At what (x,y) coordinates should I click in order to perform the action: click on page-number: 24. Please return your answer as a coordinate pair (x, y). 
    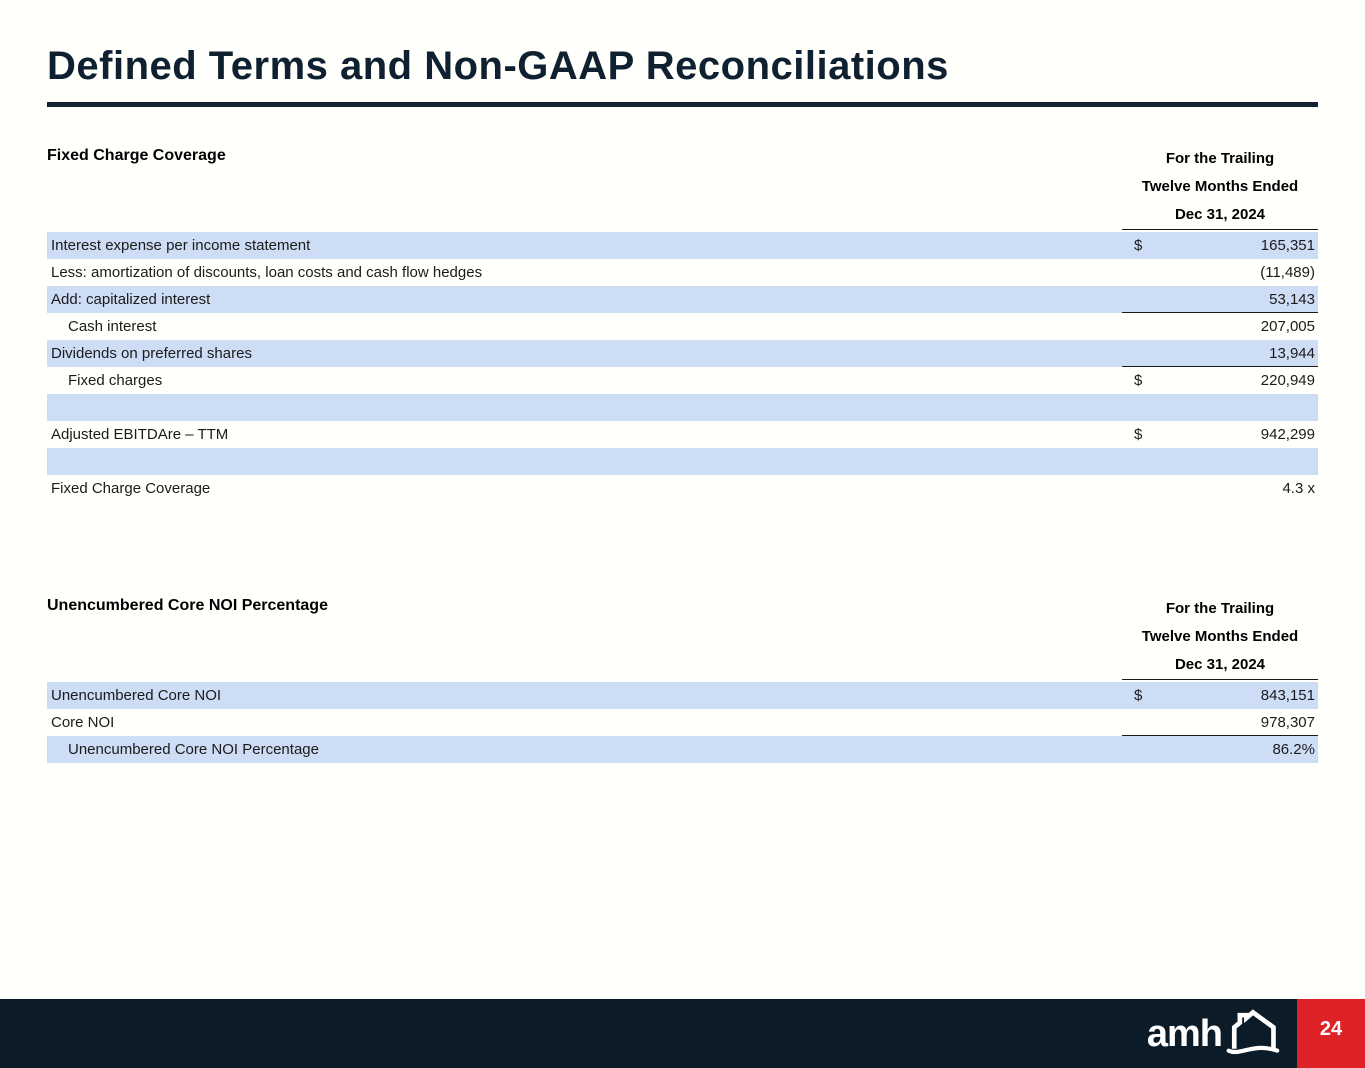
    Looking at the image, I should click on (1331, 1029).